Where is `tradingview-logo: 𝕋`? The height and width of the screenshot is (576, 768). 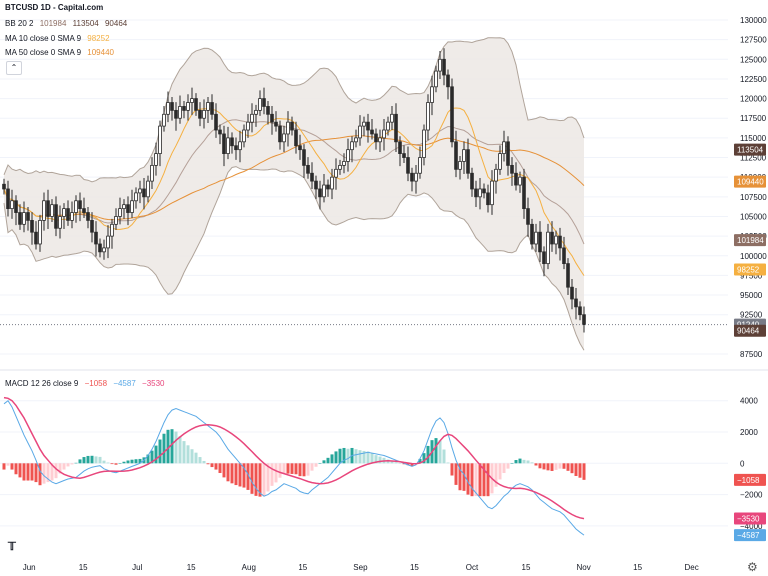
tradingview-logo: 𝕋 is located at coordinates (12, 547).